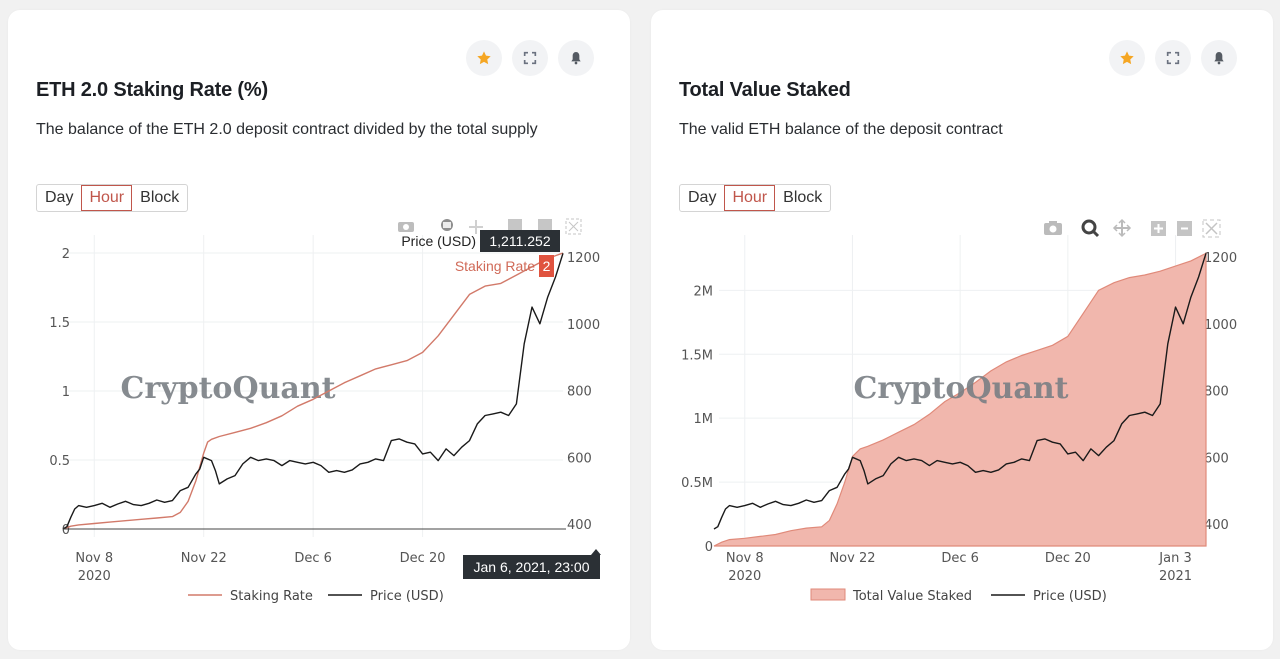 The width and height of the screenshot is (1280, 659). I want to click on y-left-tick-label: 1.5M, so click(697, 355).